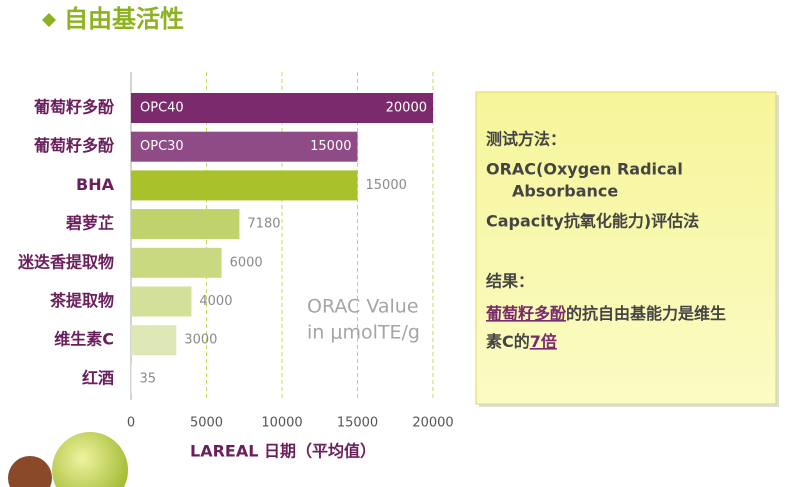 The height and width of the screenshot is (487, 796). What do you see at coordinates (84, 339) in the screenshot?
I see `category-label: 维生素C` at bounding box center [84, 339].